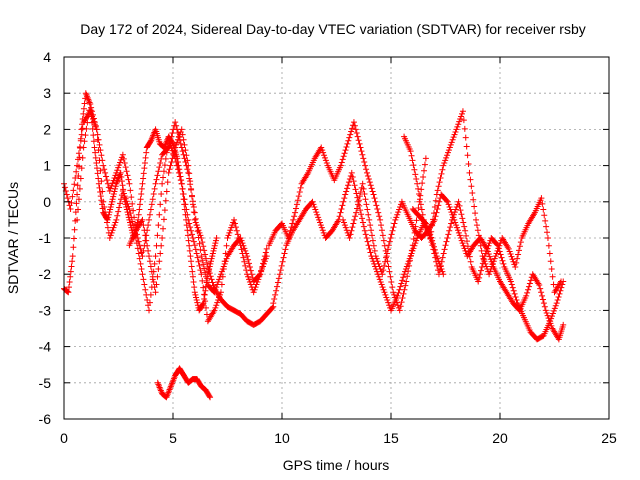 The height and width of the screenshot is (480, 640). Describe the element at coordinates (47, 129) in the screenshot. I see `y-tick-label: 2` at that location.